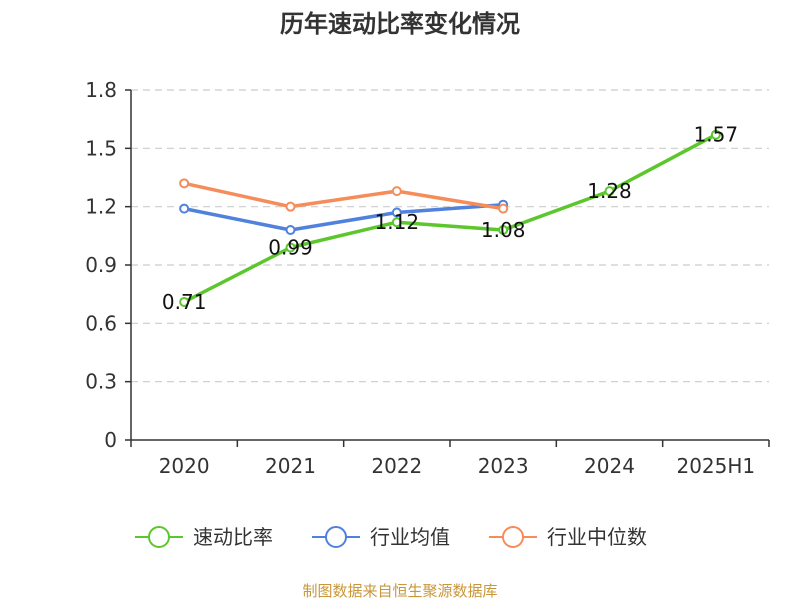 This screenshot has height=600, width=800. What do you see at coordinates (101, 382) in the screenshot?
I see `y-tick-label: 0.3` at bounding box center [101, 382].